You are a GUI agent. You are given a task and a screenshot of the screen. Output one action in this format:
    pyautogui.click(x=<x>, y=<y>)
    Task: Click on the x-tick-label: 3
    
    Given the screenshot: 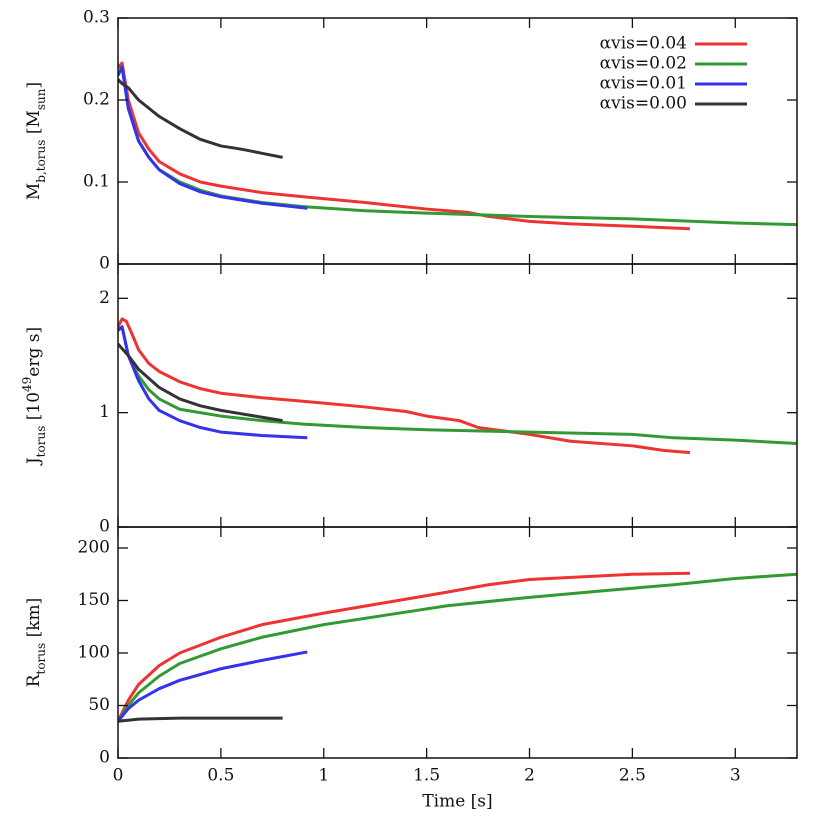 What is the action you would take?
    pyautogui.click(x=735, y=776)
    